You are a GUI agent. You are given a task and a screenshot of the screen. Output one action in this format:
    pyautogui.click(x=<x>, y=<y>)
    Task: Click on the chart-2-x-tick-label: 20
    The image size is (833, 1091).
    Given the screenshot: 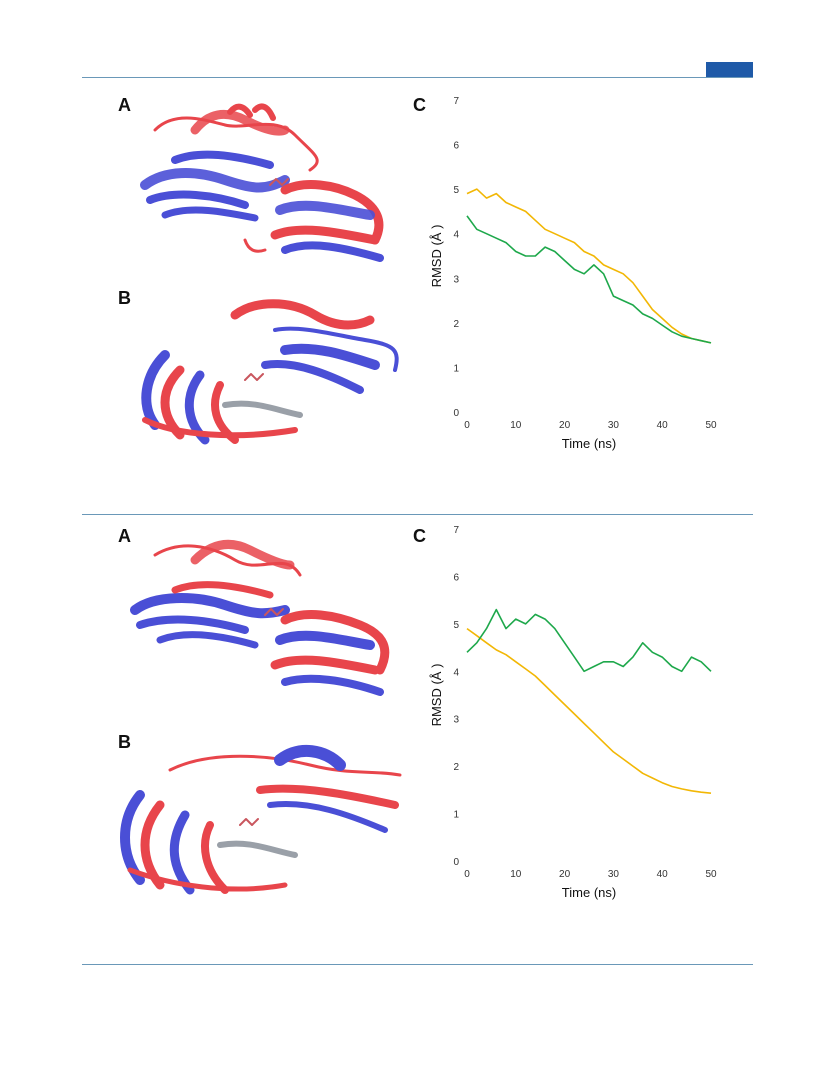 What is the action you would take?
    pyautogui.click(x=565, y=874)
    